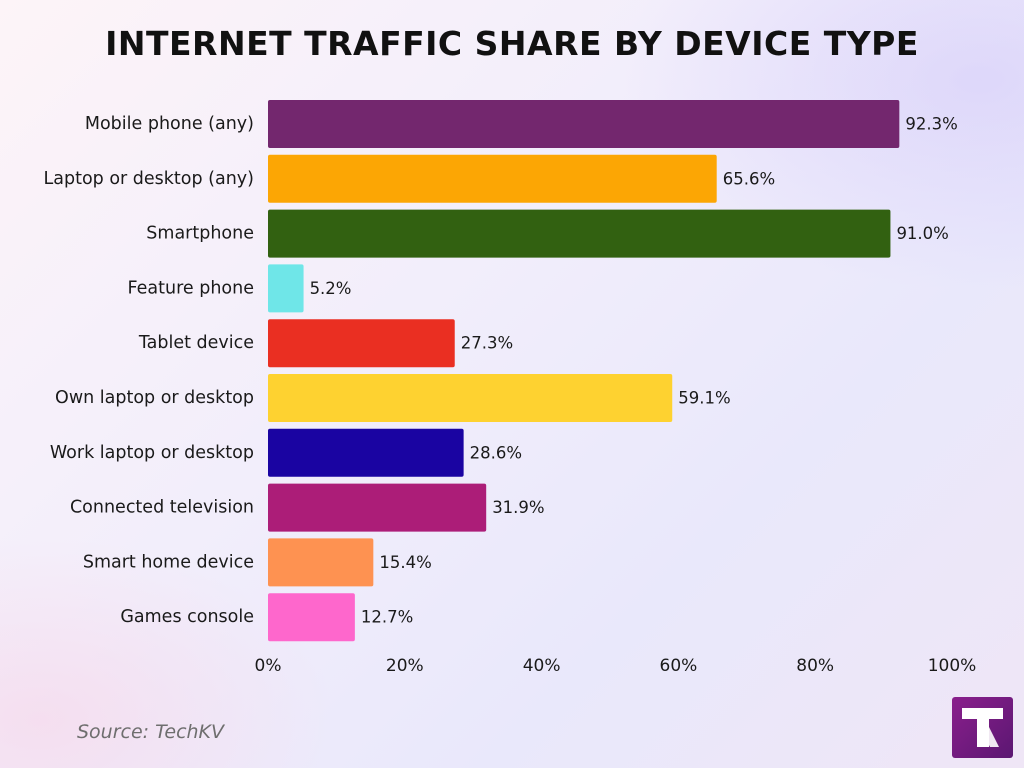  I want to click on value-label-connected-television: 31.9%, so click(518, 507).